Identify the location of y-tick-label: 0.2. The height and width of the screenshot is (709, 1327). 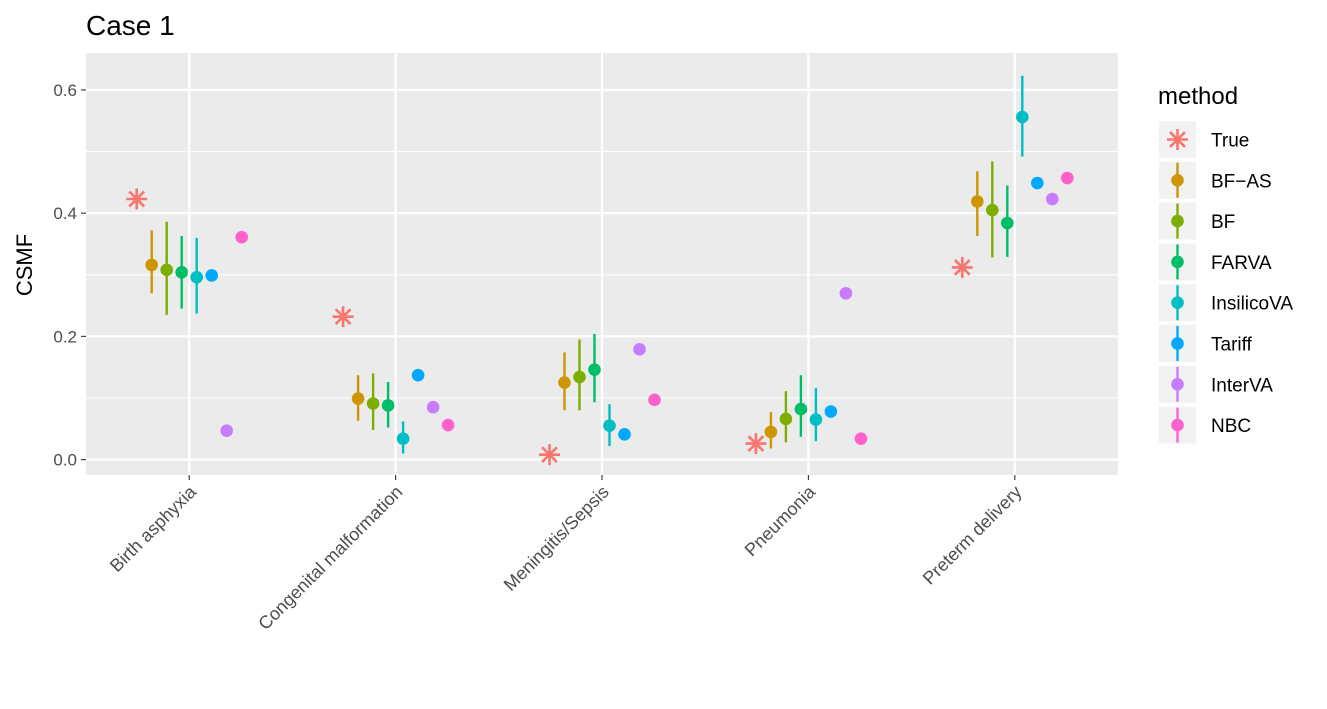
(65, 336).